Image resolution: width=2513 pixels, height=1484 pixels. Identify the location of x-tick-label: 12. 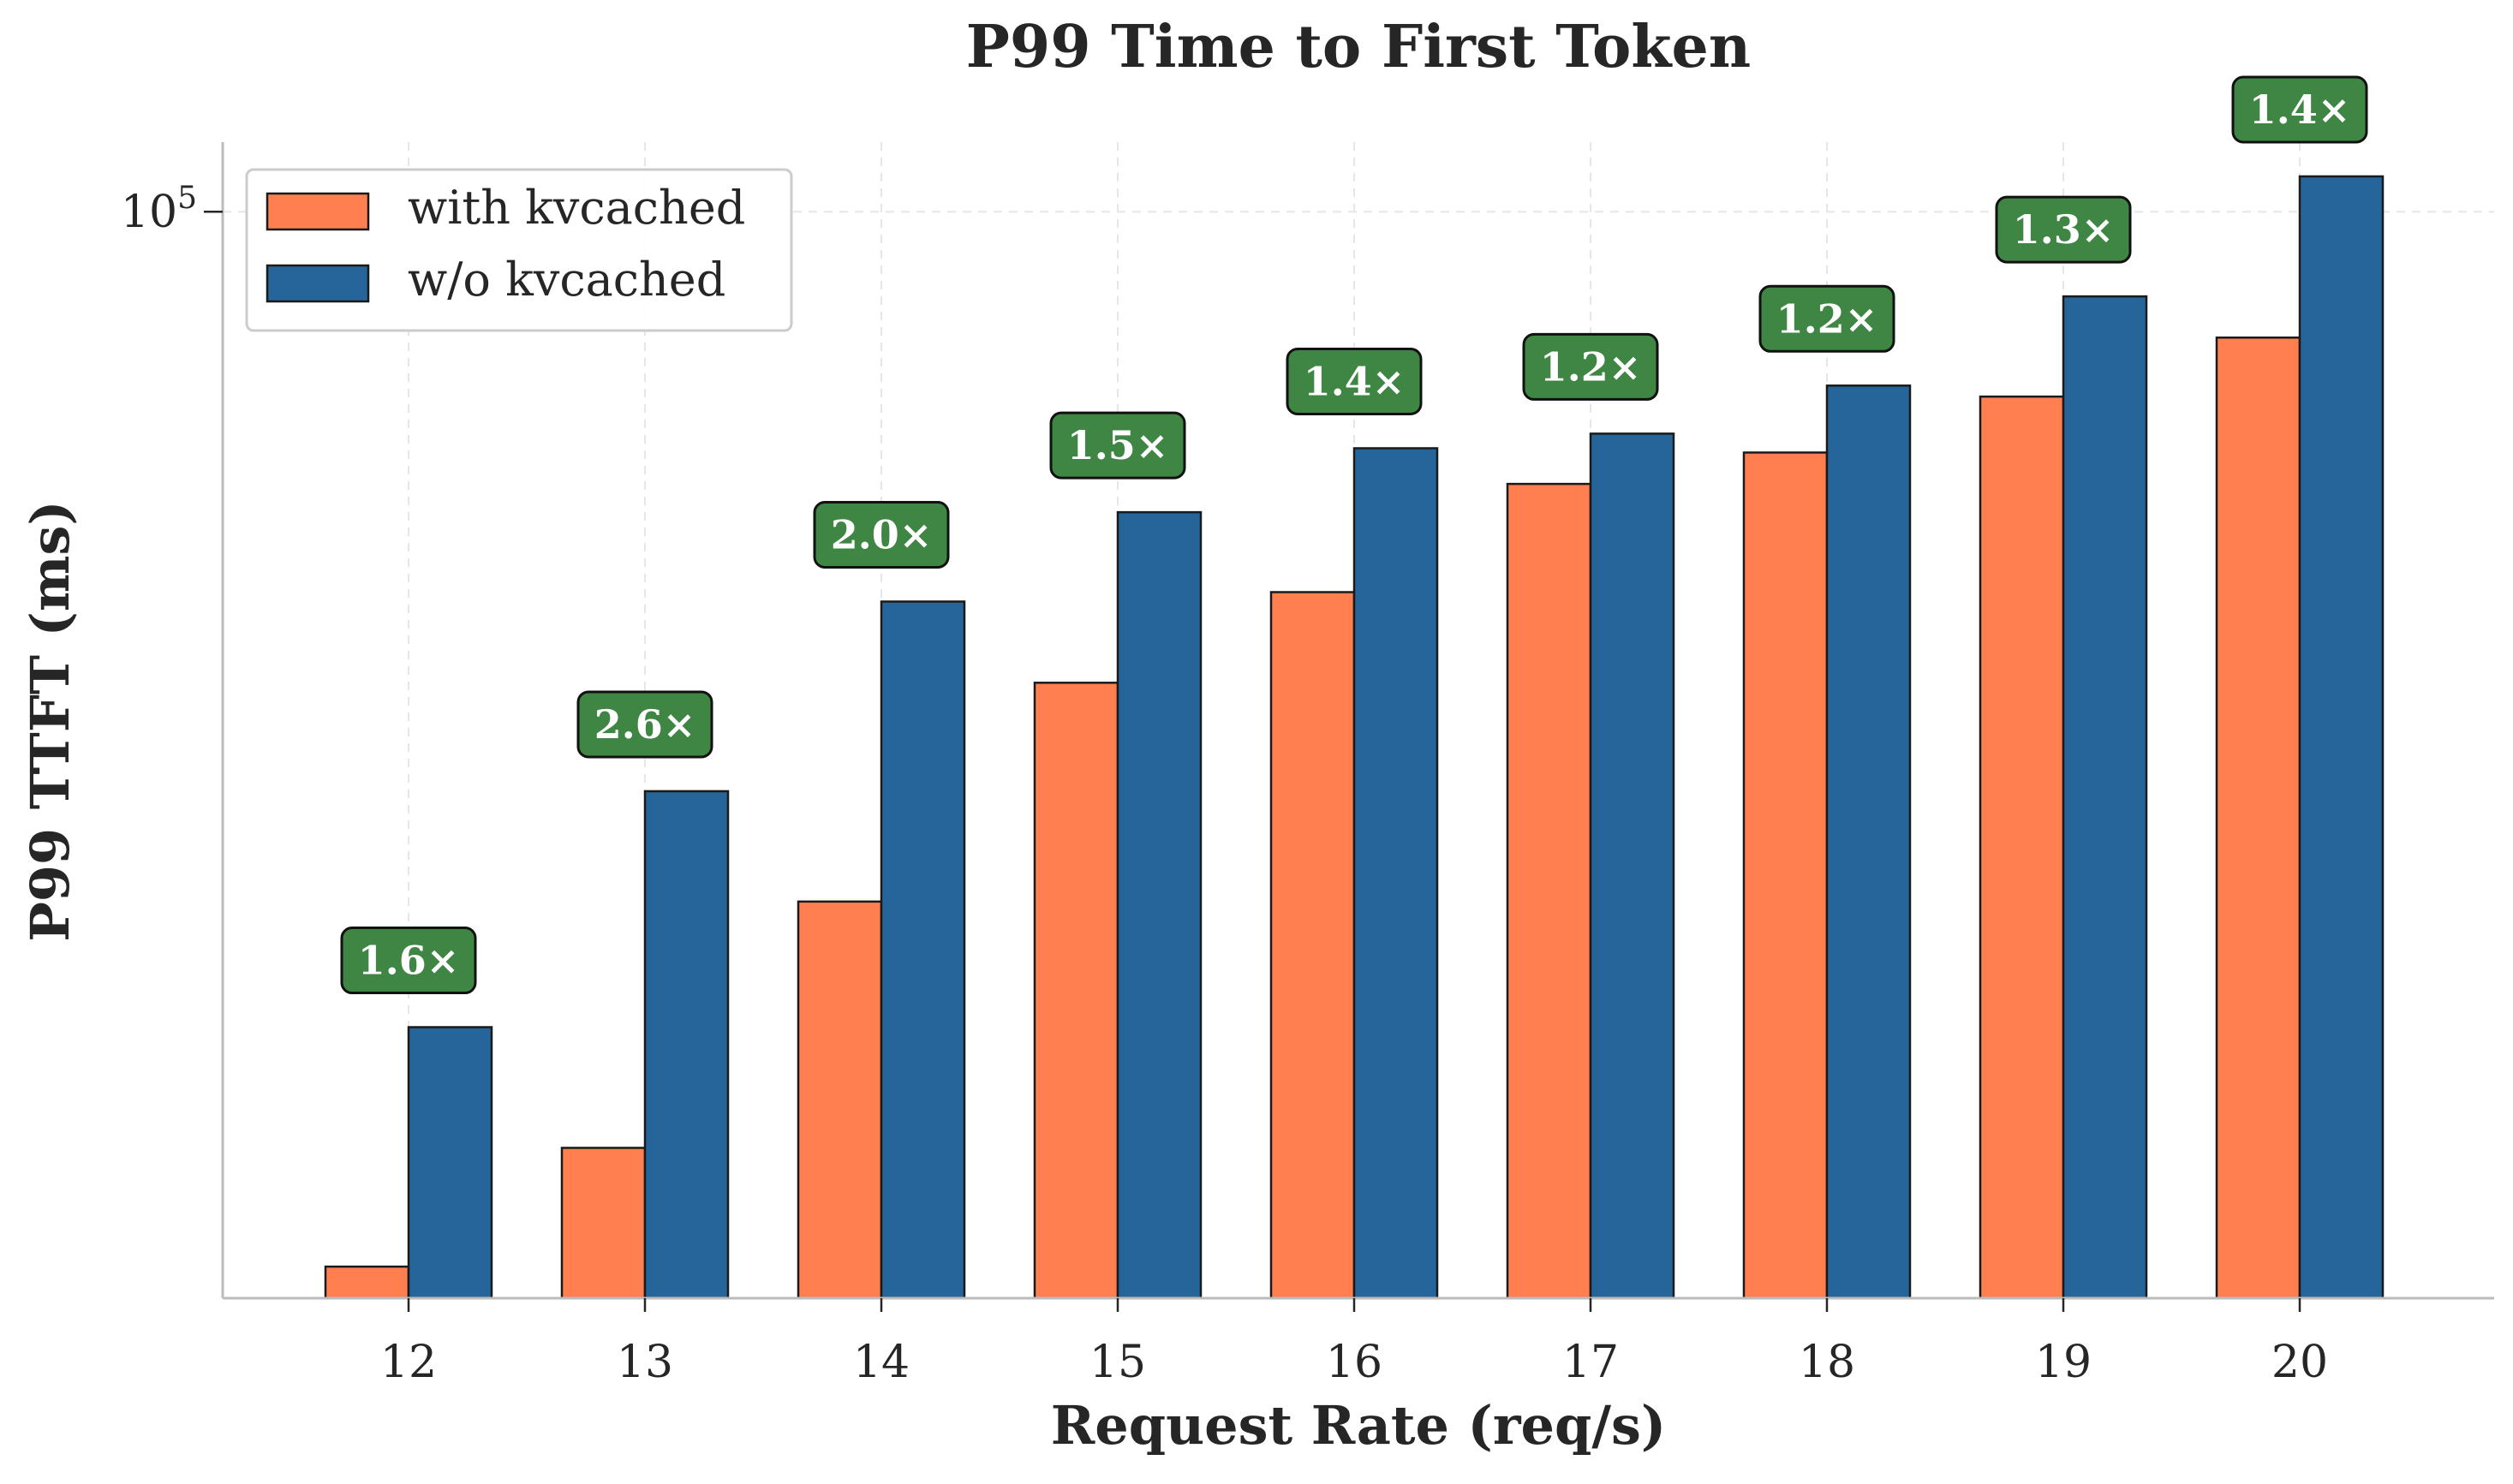
(408, 1363).